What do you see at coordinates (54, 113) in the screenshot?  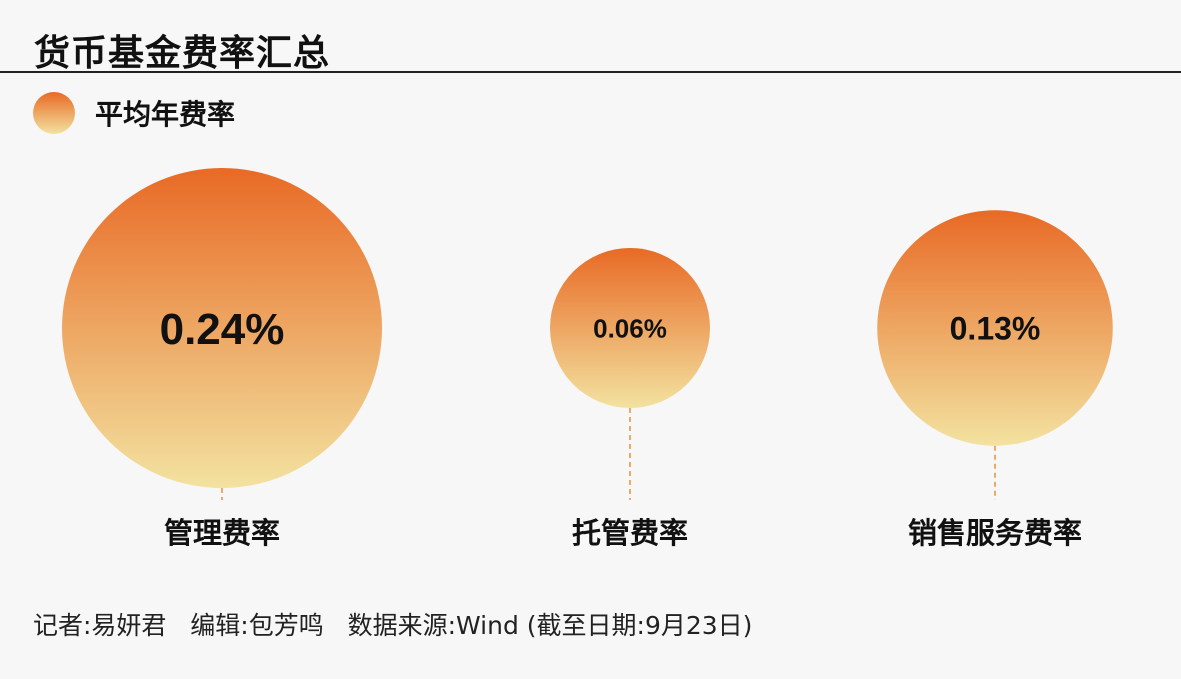 I see `legend-swatch` at bounding box center [54, 113].